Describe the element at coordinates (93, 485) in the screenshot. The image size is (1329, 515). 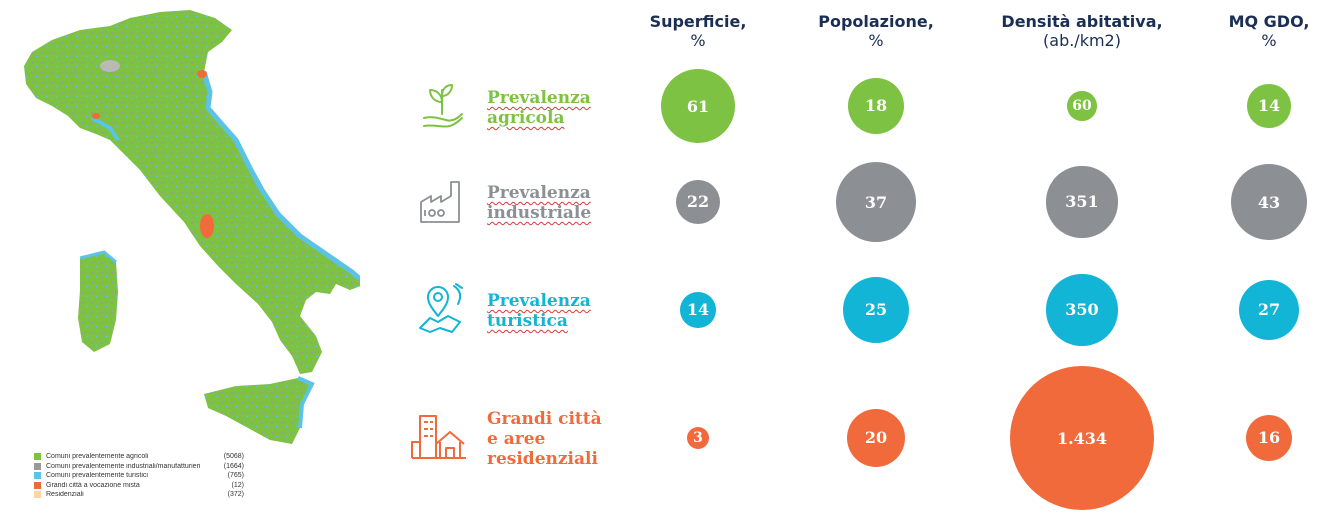
I see `legend-label: Grandi città a vocazione mista` at that location.